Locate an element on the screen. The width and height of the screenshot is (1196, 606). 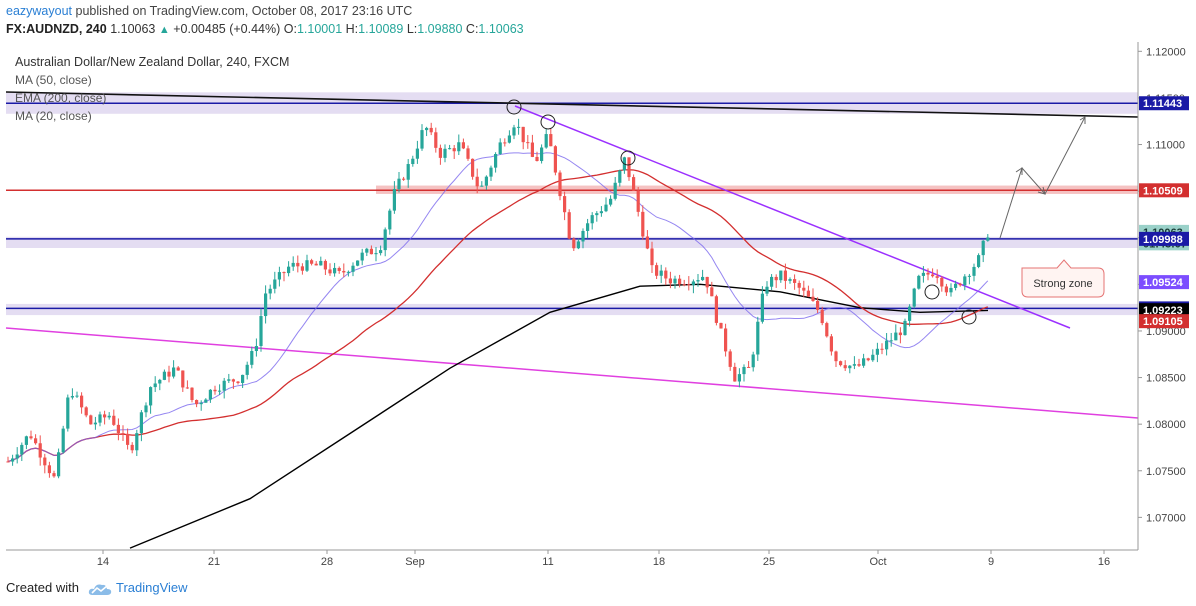
open-value: 1.10001 is located at coordinates (319, 29).